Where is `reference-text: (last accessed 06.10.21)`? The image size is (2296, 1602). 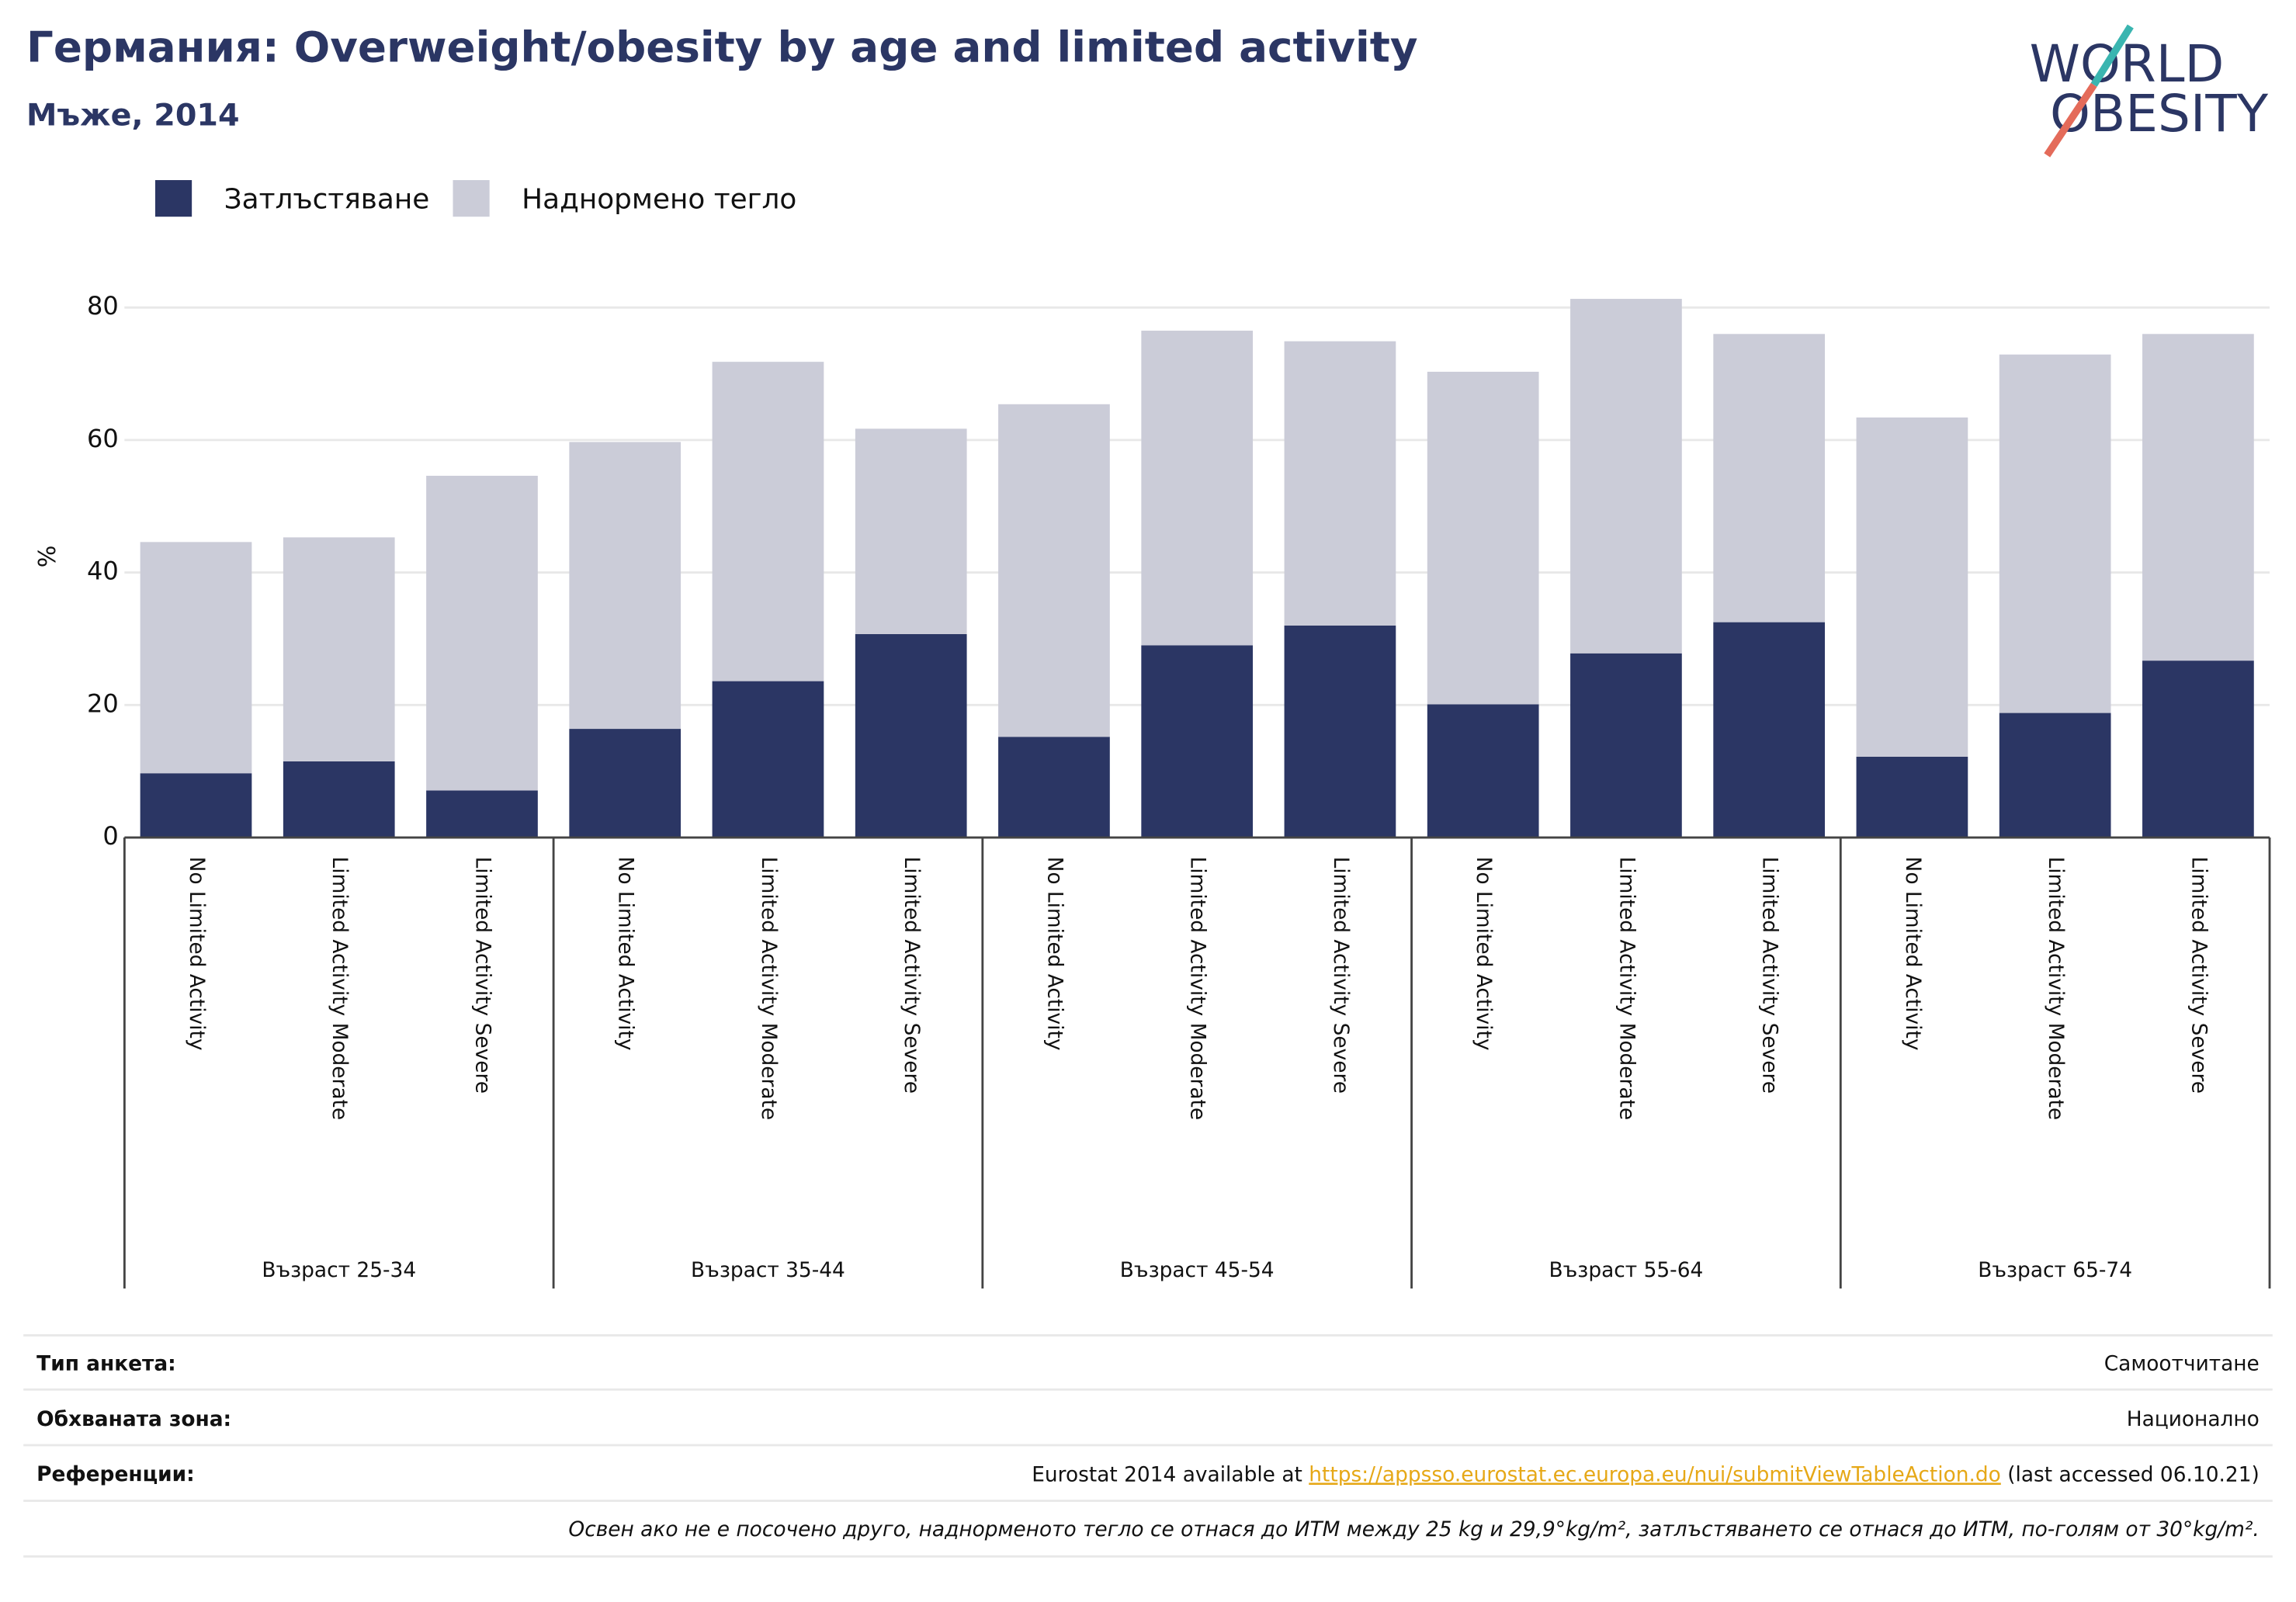
reference-text: (last accessed 06.10.21) is located at coordinates (2130, 1474).